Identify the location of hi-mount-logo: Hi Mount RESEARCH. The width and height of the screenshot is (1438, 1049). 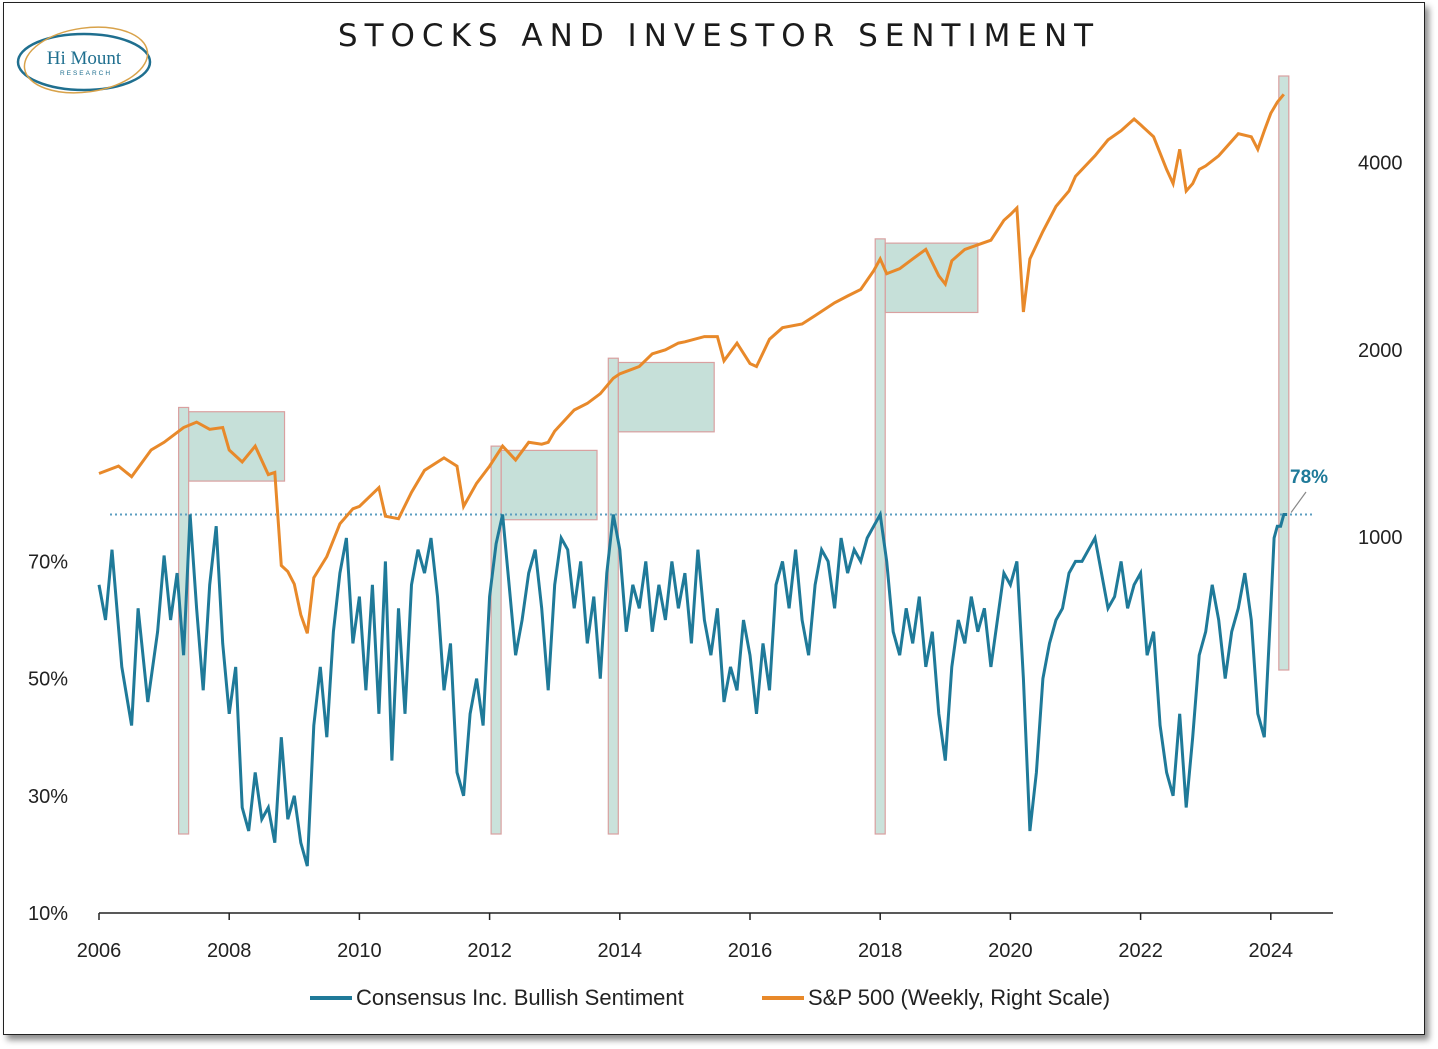
(84, 60).